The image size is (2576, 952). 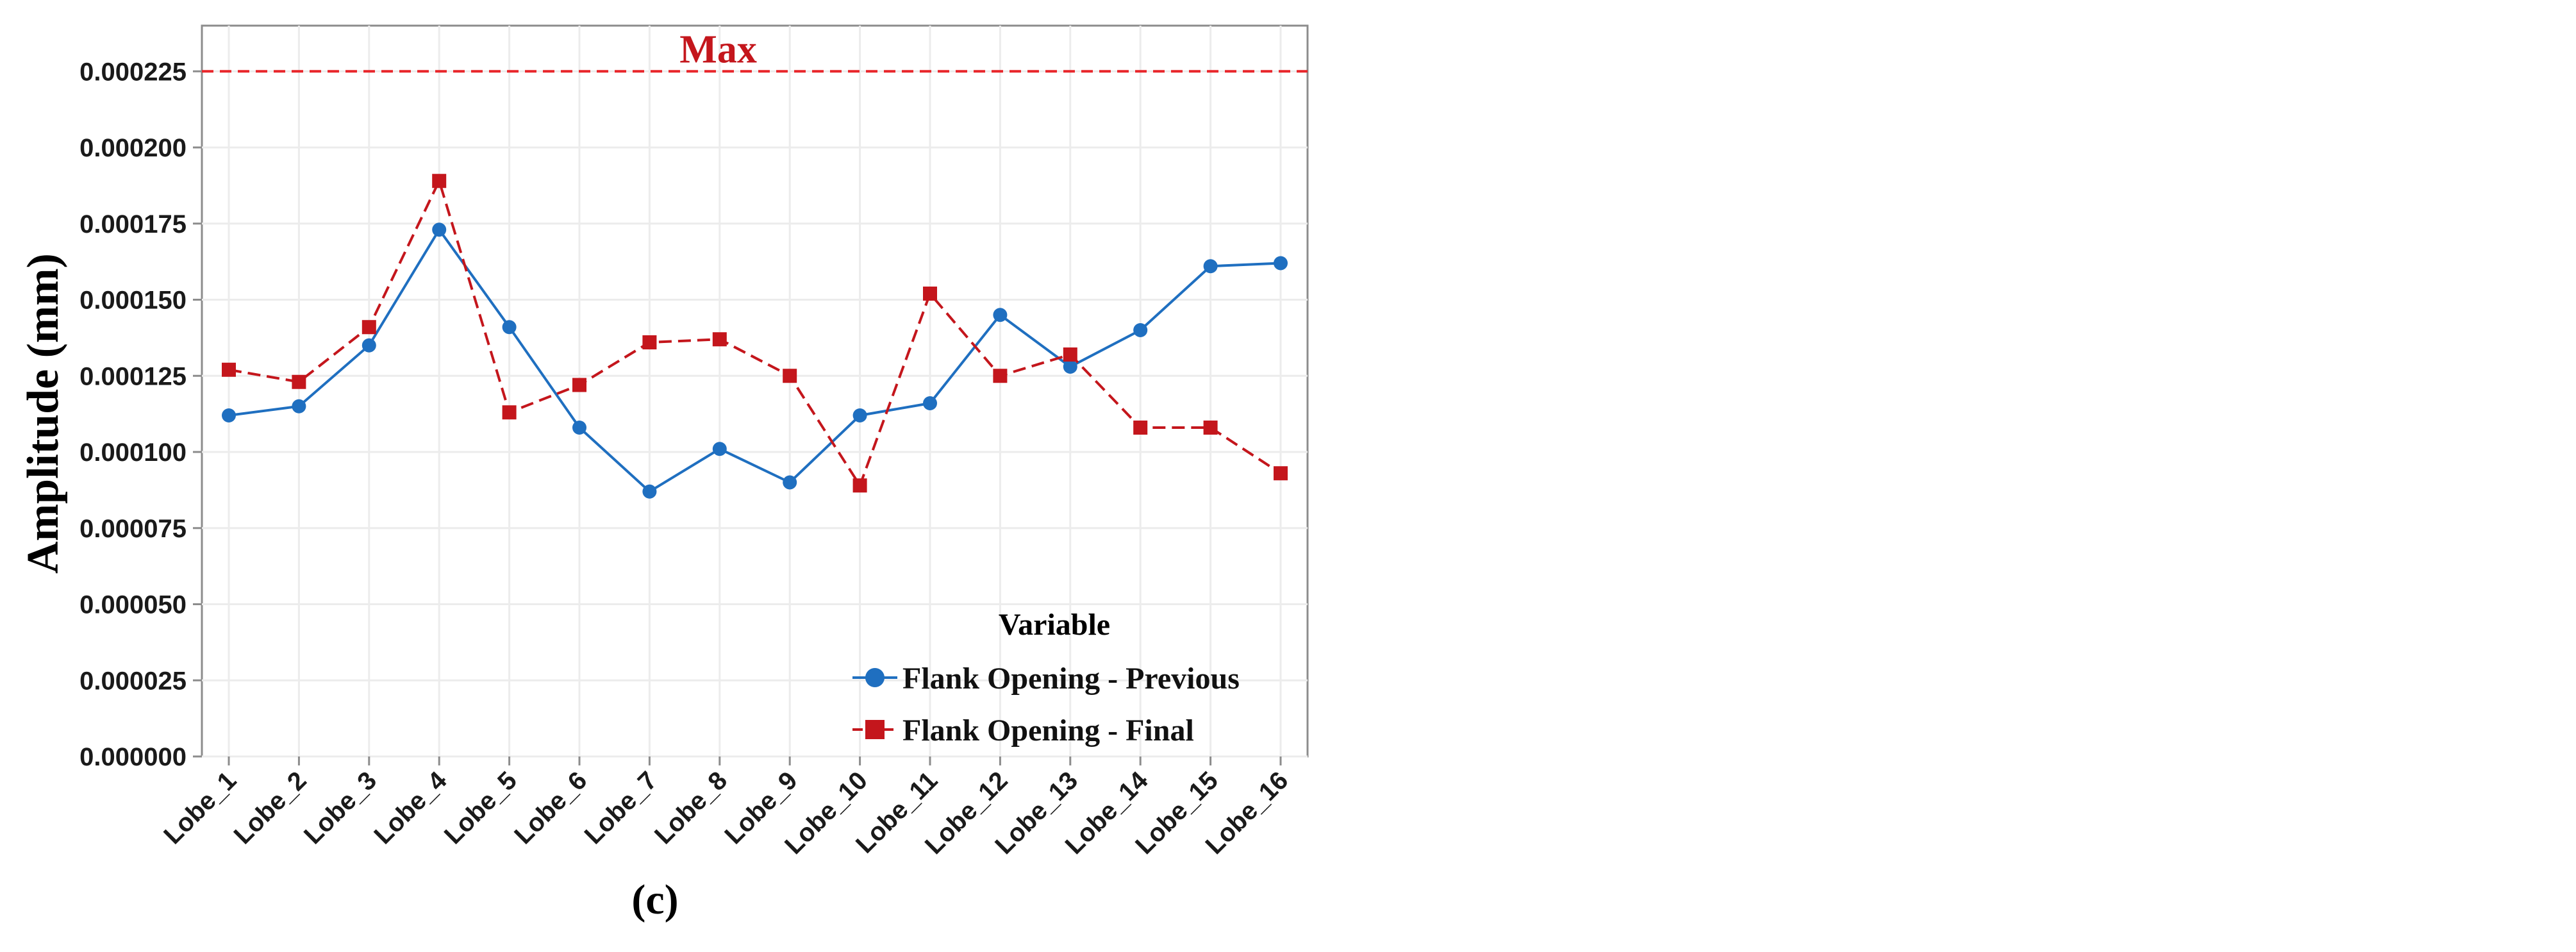 I want to click on x-tick-label: Lobe_5, so click(x=480, y=807).